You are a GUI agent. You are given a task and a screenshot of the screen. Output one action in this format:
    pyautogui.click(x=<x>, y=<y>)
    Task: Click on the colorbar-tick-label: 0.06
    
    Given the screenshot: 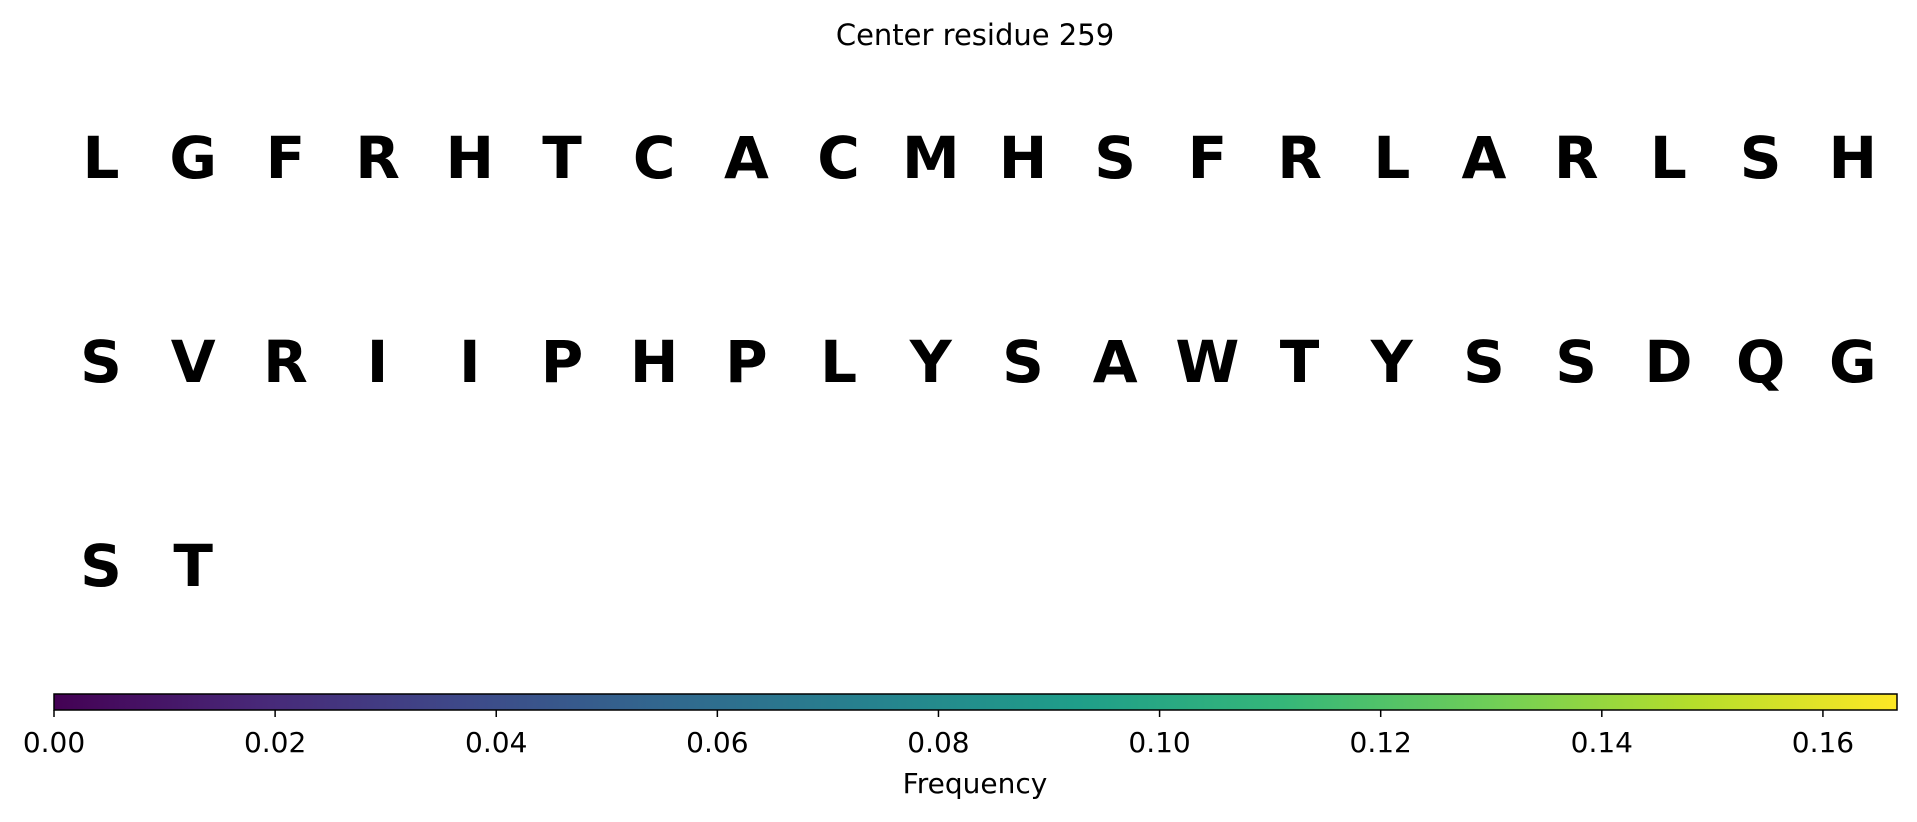 What is the action you would take?
    pyautogui.click(x=717, y=742)
    